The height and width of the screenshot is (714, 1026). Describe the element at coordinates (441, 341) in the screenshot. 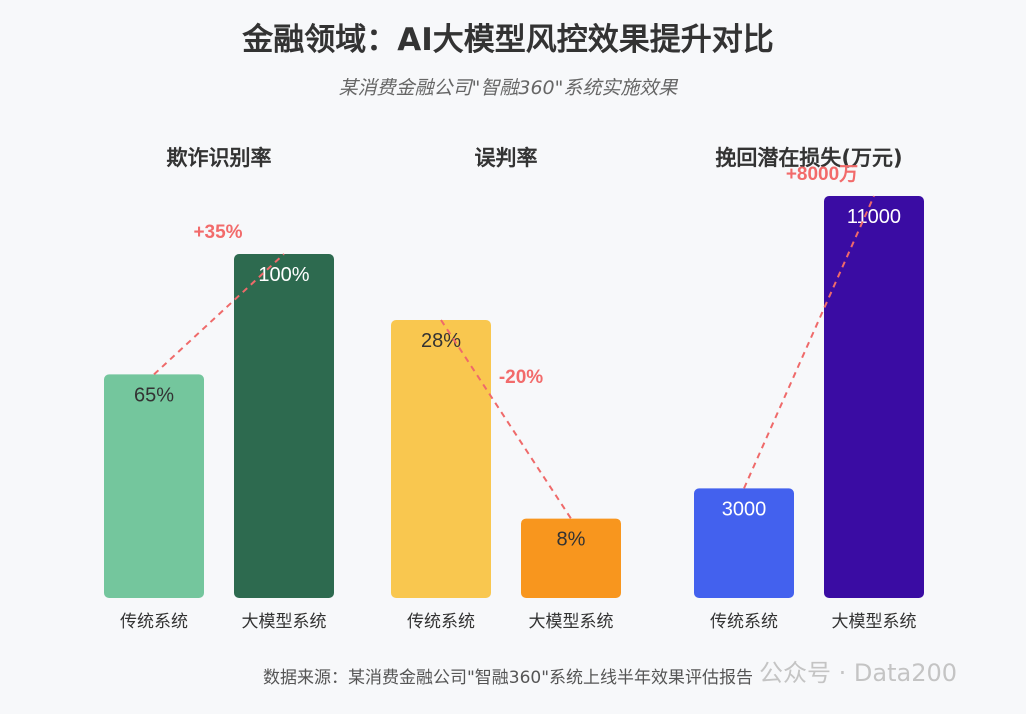

I see `bar-value-label: 28%` at that location.